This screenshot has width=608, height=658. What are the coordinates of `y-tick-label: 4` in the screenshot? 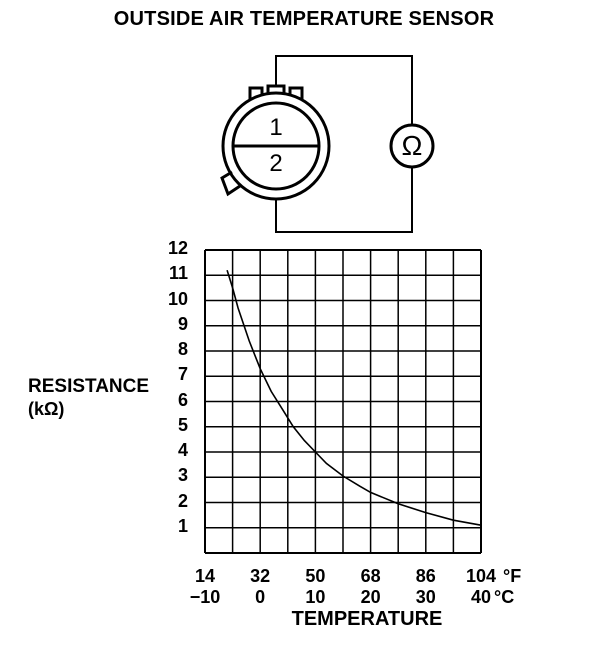 It's located at (182, 450).